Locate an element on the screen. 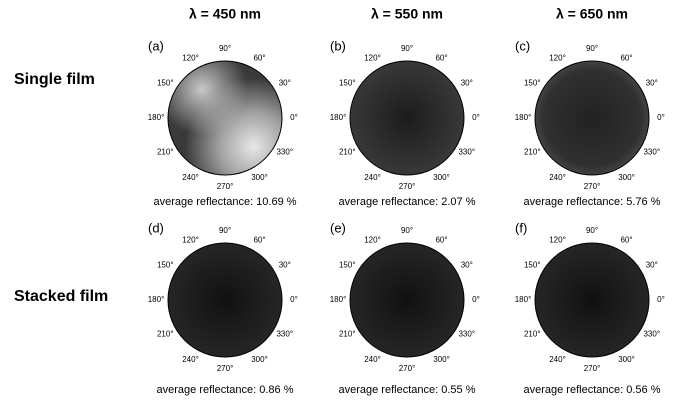 The image size is (690, 406). column-header: λ = 550 nm is located at coordinates (407, 14).